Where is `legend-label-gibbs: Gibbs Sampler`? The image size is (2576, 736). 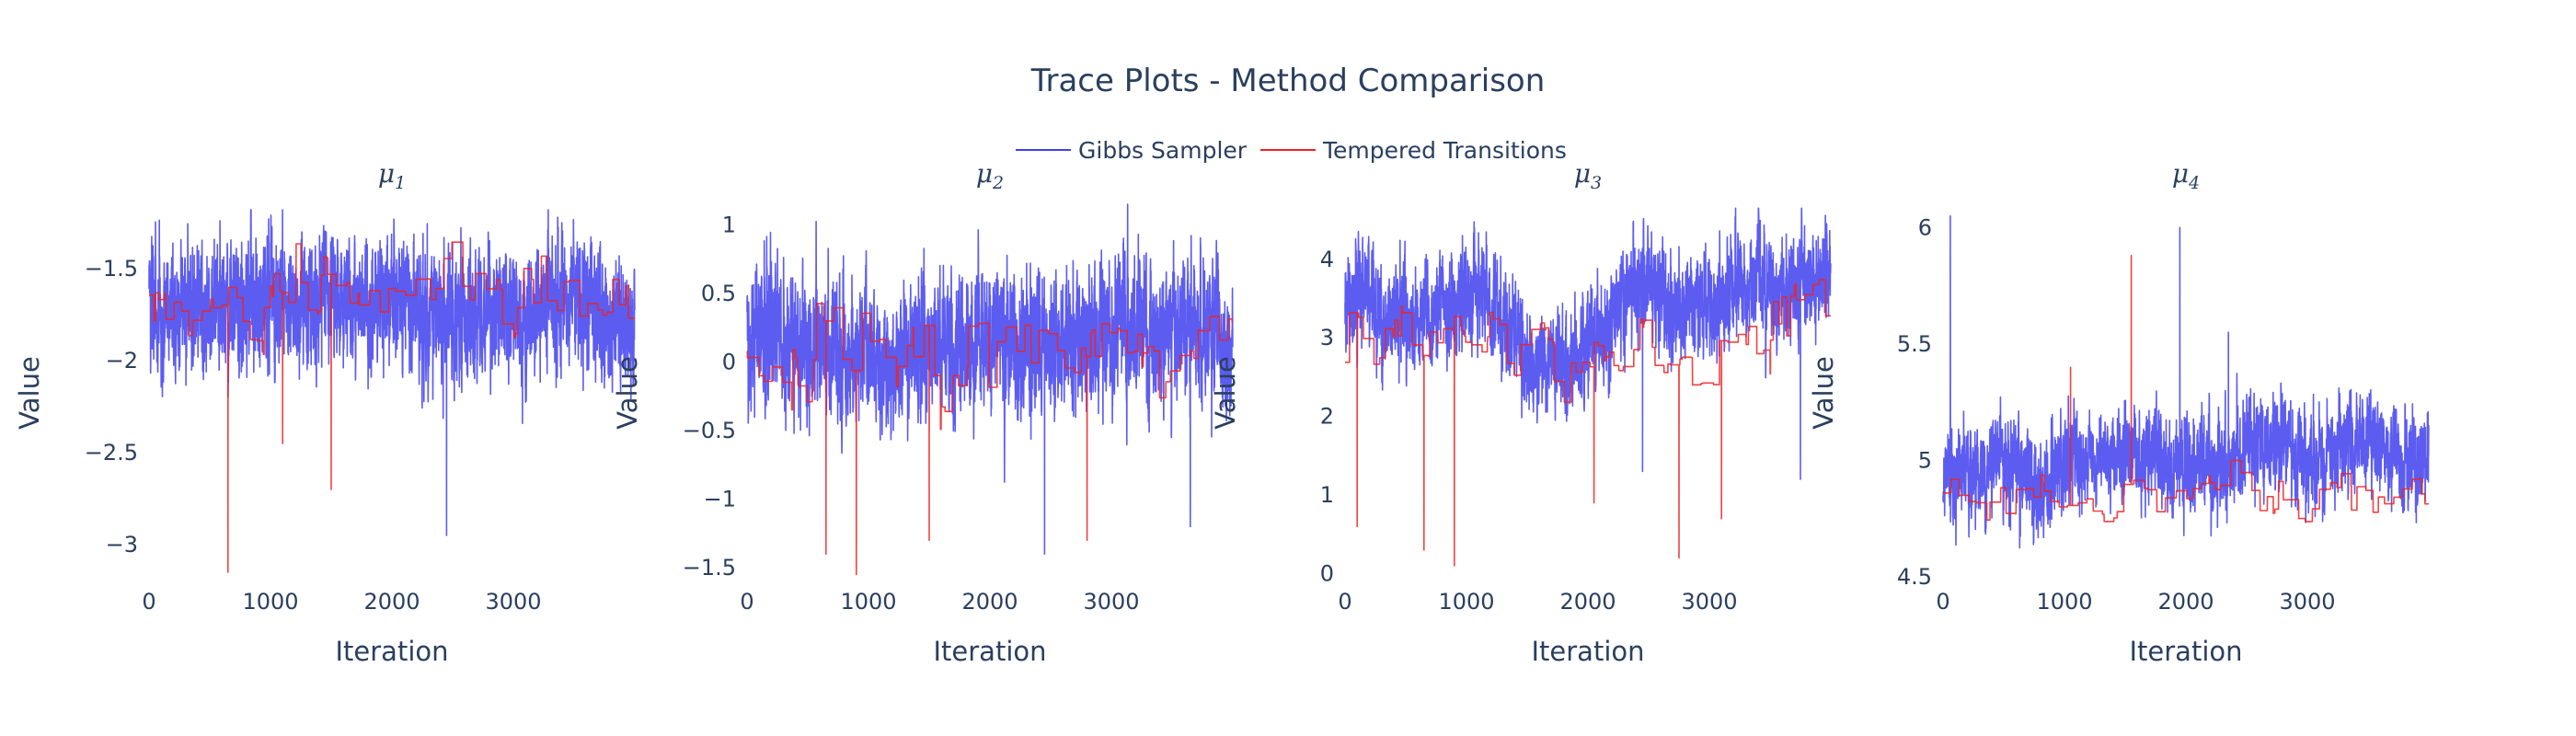 legend-label-gibbs: Gibbs Sampler is located at coordinates (1163, 150).